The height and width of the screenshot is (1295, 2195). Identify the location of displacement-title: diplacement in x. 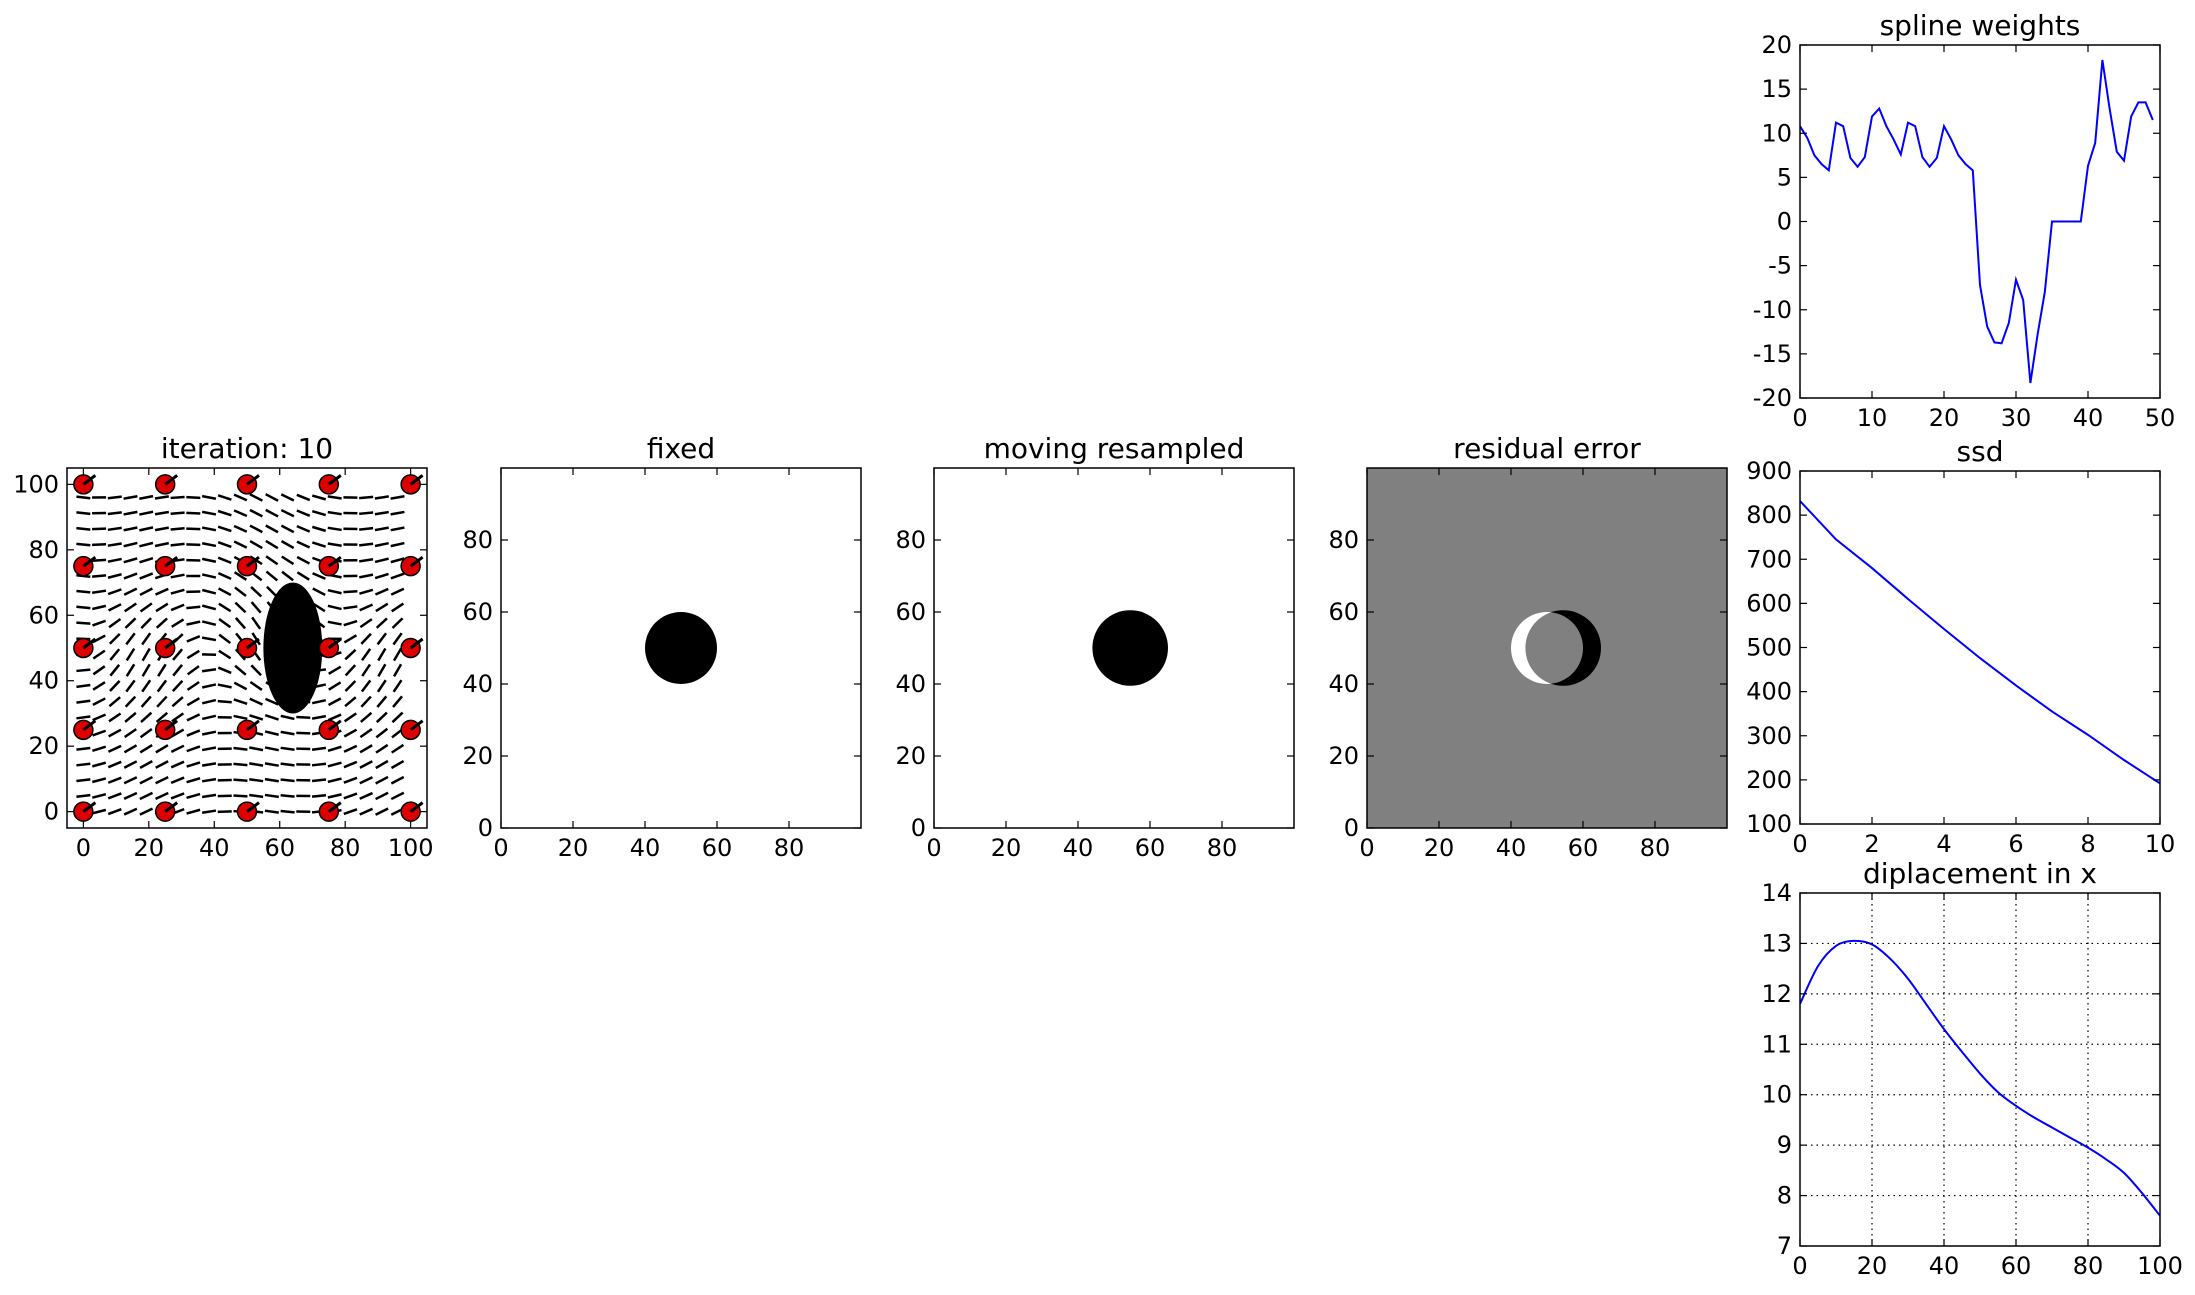
(1980, 873).